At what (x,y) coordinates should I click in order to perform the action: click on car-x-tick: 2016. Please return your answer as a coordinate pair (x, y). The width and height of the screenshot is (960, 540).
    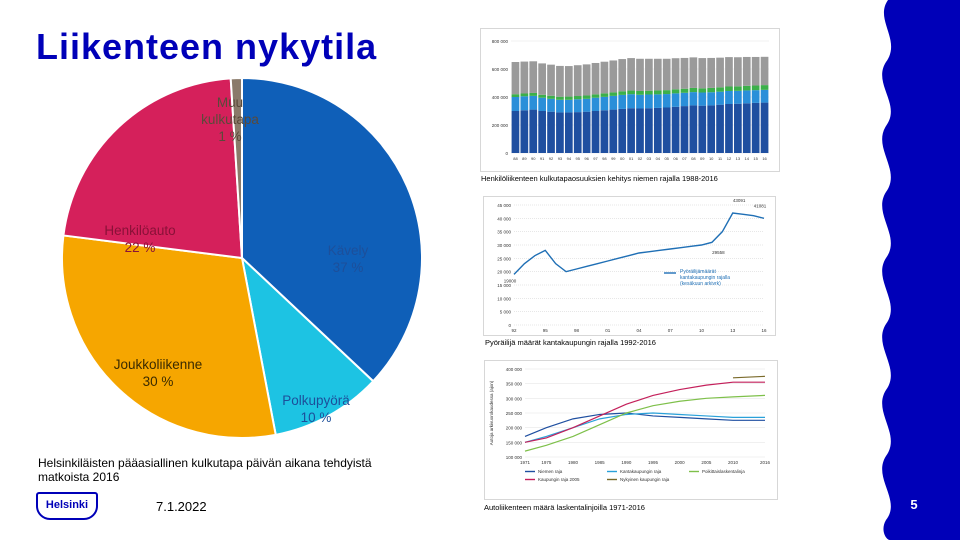
    Looking at the image, I should click on (765, 462).